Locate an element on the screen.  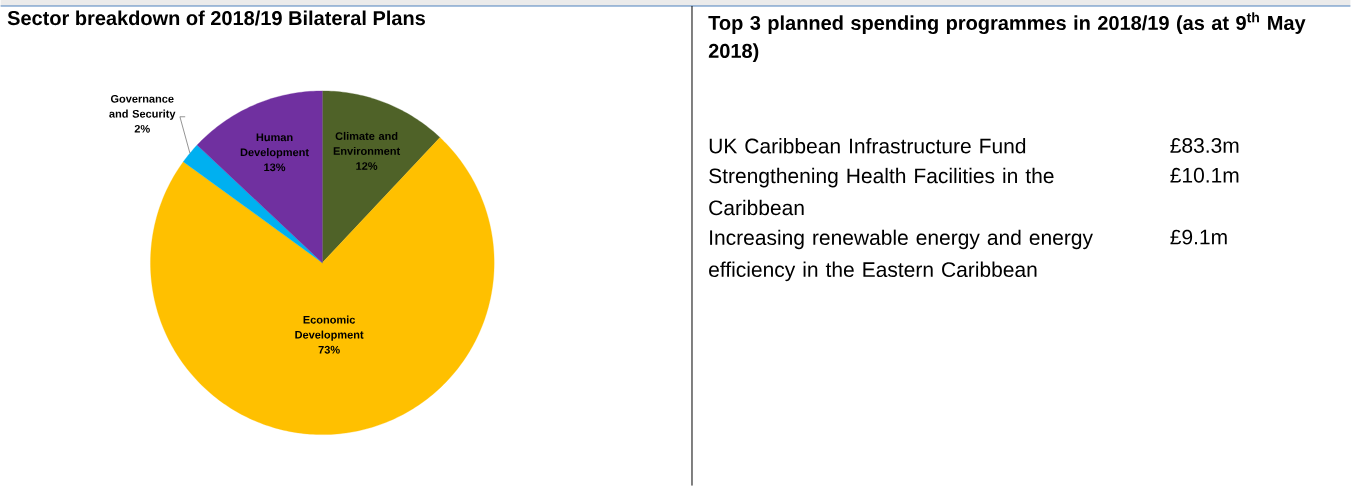
text: Strengthening Health Facilities in the Caribbean is located at coordinates (881, 191).